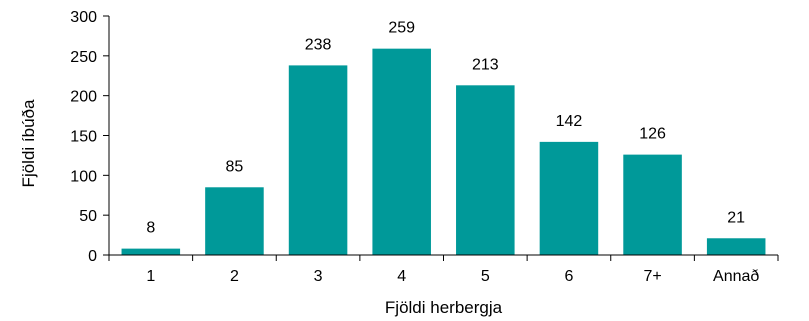 The width and height of the screenshot is (809, 321). I want to click on y-ticks-group: 0 50 100 150 200 250 300, so click(89, 137).